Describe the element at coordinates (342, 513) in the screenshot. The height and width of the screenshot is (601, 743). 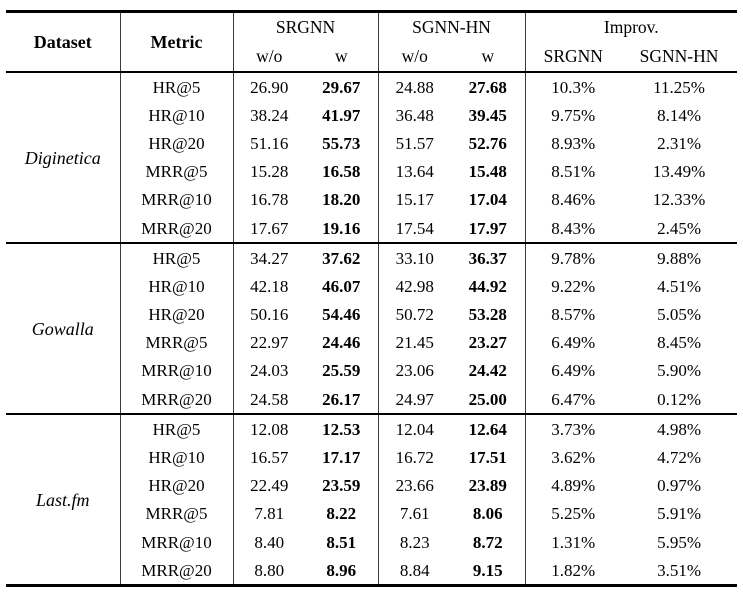
I see `srgnn-w-cell: 8.22` at that location.